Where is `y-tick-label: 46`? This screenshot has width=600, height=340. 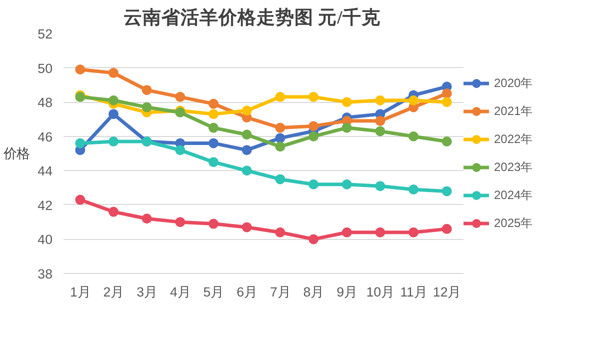 y-tick-label: 46 is located at coordinates (45, 136).